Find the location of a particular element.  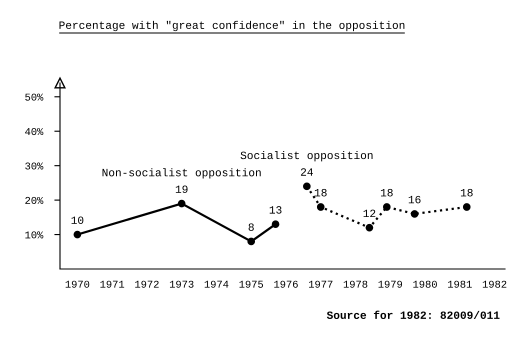

data-label: 24 is located at coordinates (306, 172).